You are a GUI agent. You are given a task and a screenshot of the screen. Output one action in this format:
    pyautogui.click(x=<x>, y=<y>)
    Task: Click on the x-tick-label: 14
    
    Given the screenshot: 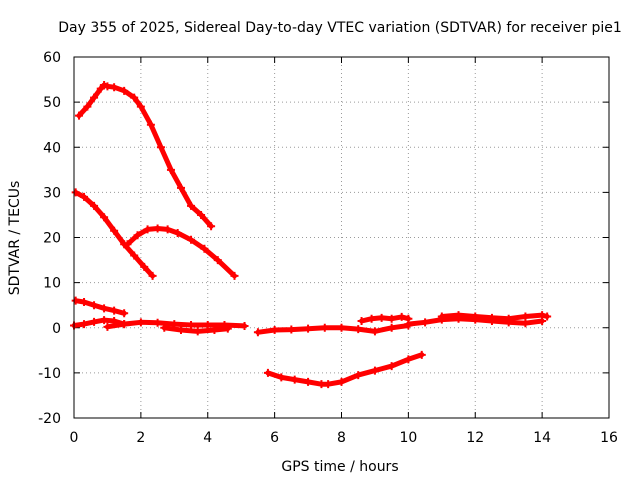 What is the action you would take?
    pyautogui.click(x=542, y=438)
    